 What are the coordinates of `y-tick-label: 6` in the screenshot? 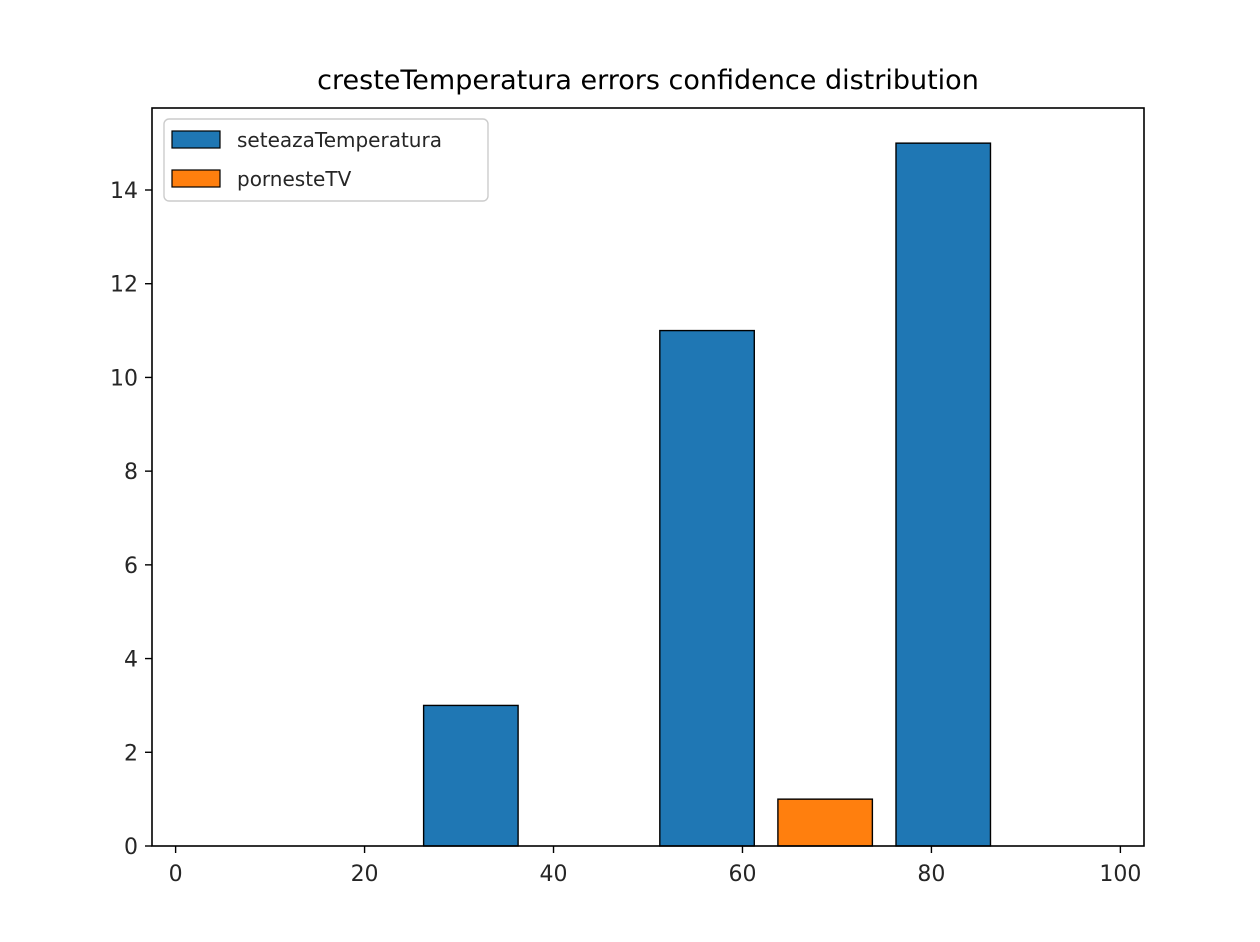 It's located at (131, 566).